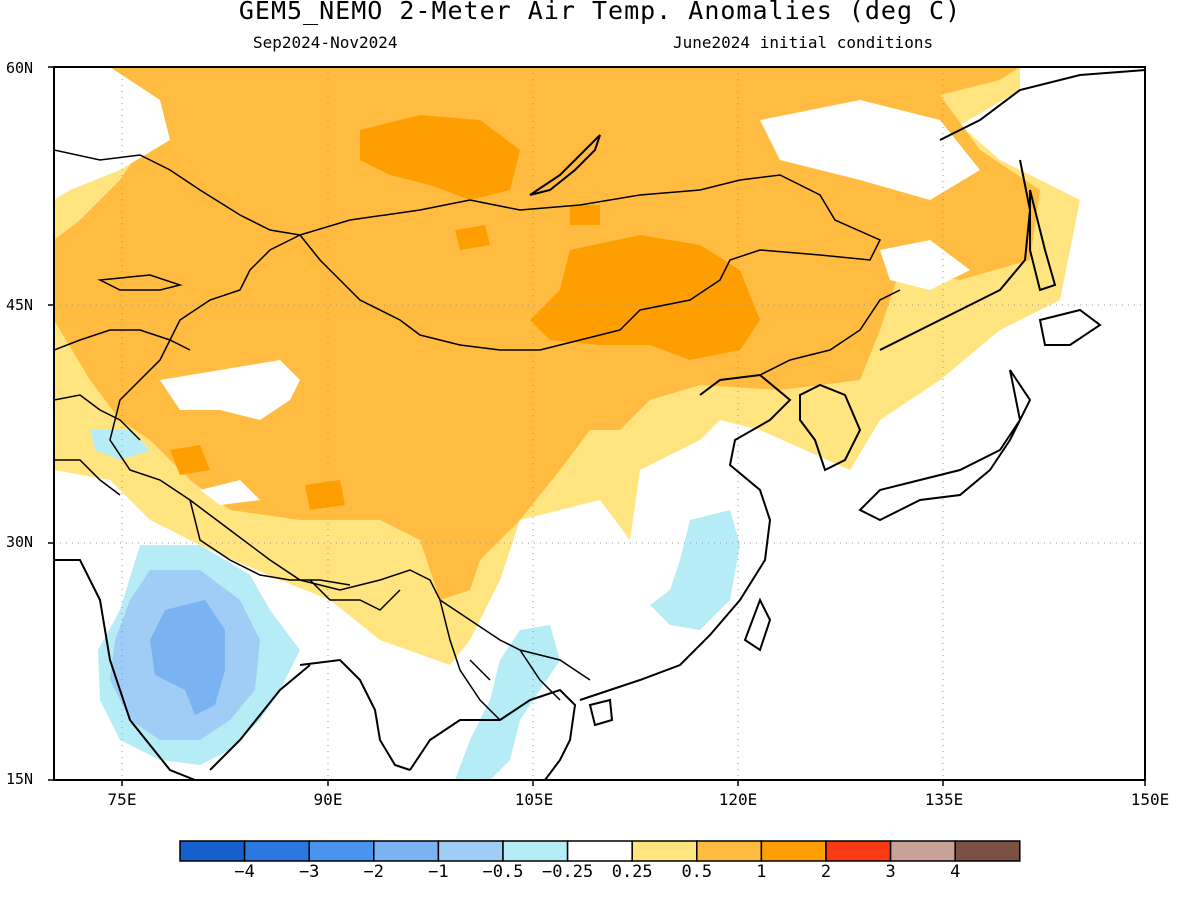 The image size is (1200, 900). Describe the element at coordinates (493, 734) in the screenshot. I see `indochina-coast` at that location.